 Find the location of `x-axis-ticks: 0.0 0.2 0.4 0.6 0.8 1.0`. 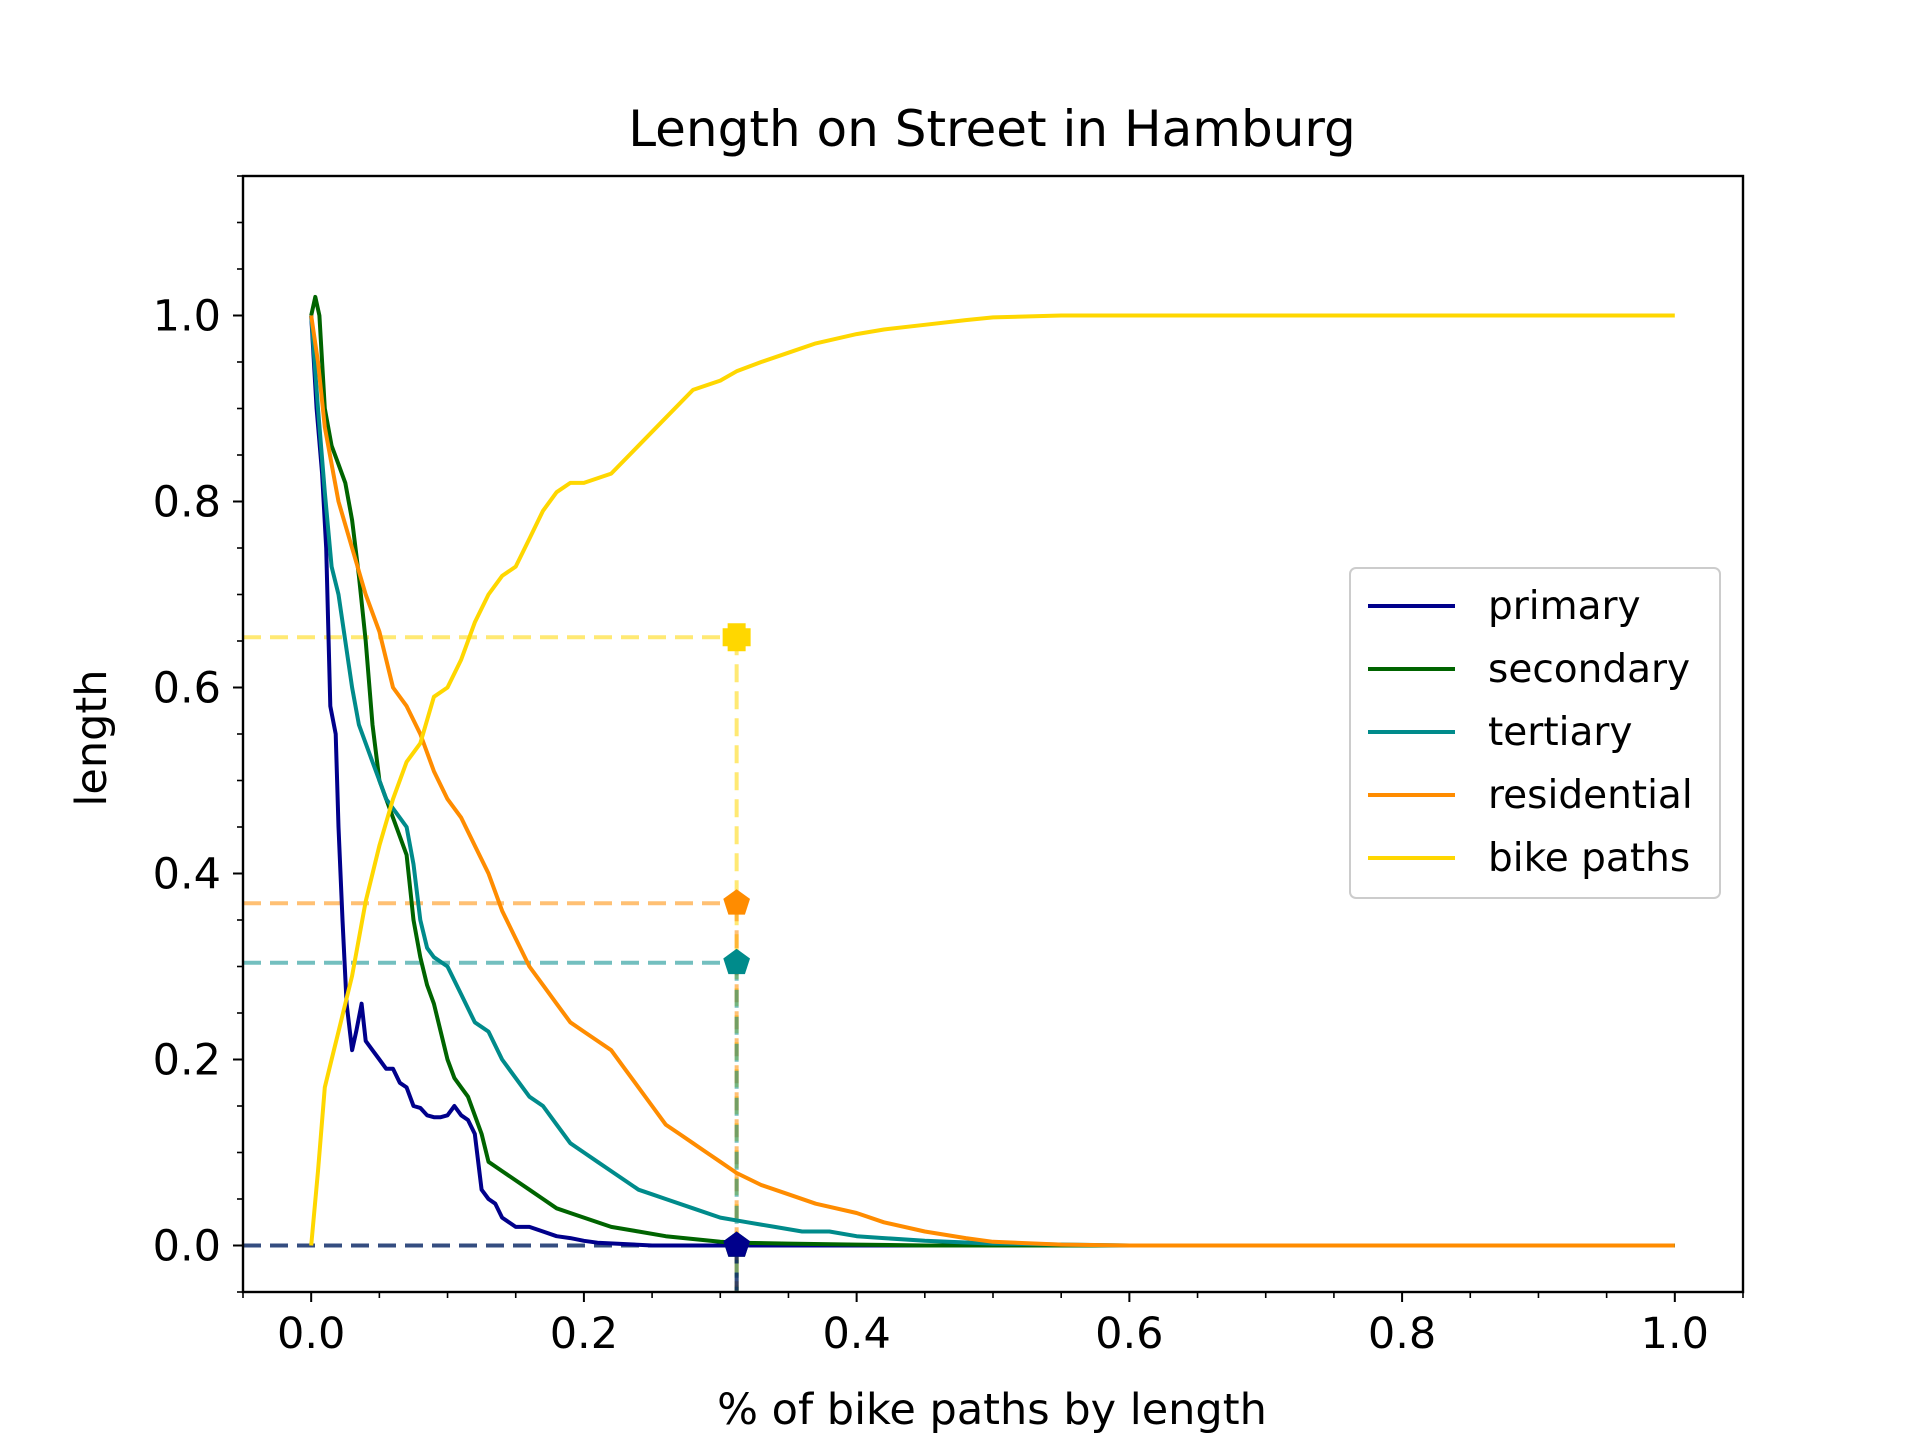

x-axis-ticks: 0.0 0.2 0.4 0.6 0.8 1.0 is located at coordinates (993, 1325).